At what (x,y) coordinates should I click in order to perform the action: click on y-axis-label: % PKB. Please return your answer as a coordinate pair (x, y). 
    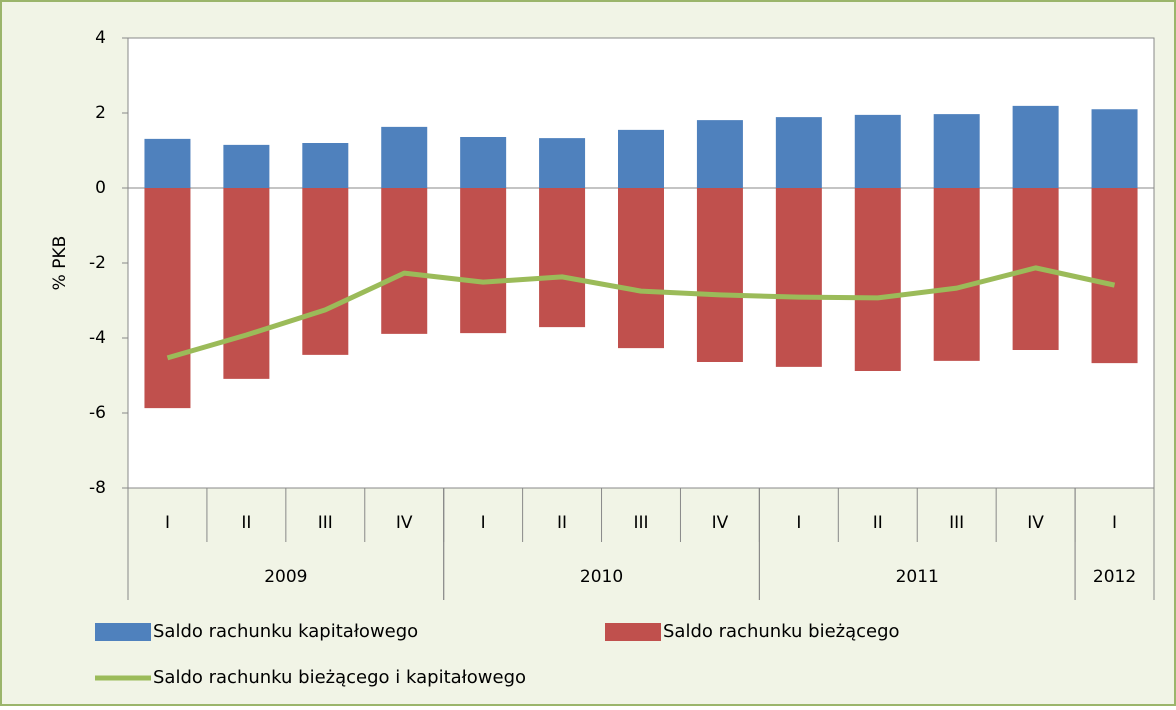
    Looking at the image, I should click on (60, 263).